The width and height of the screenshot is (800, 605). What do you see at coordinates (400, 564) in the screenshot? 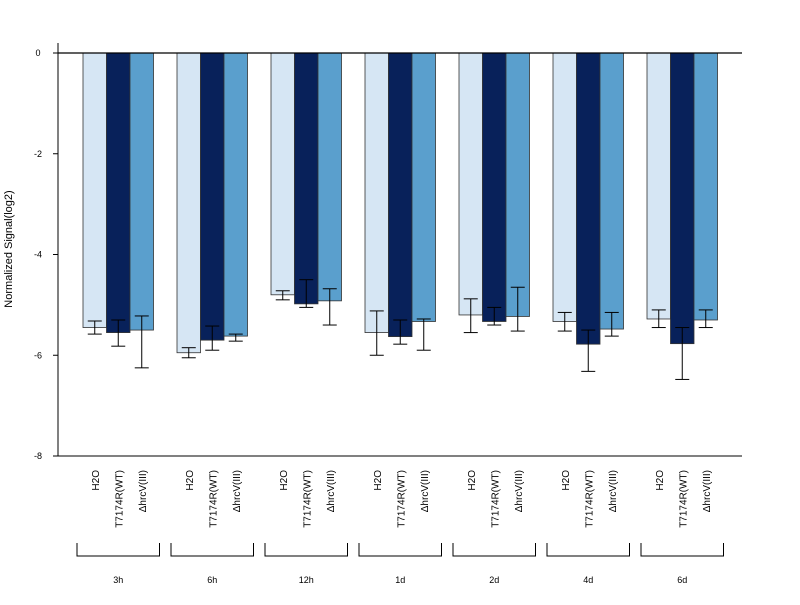
I see `group-brackets: 3h 6h 12h 1d 2d 4d 6d` at bounding box center [400, 564].